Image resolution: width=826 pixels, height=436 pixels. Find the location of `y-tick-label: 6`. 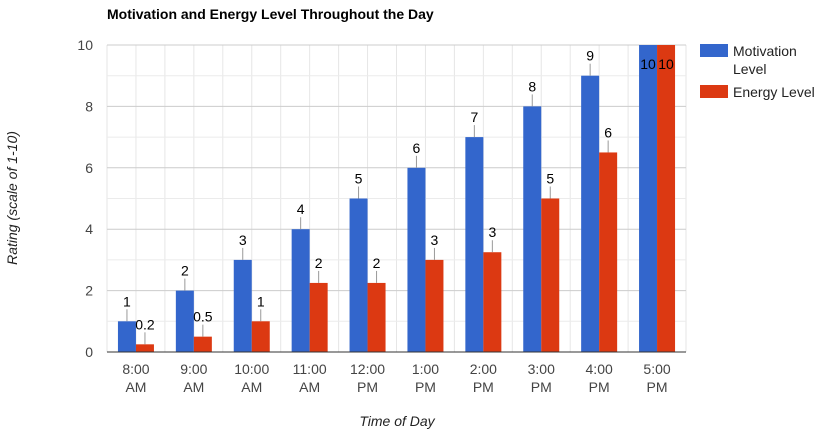

y-tick-label: 6 is located at coordinates (89, 168).